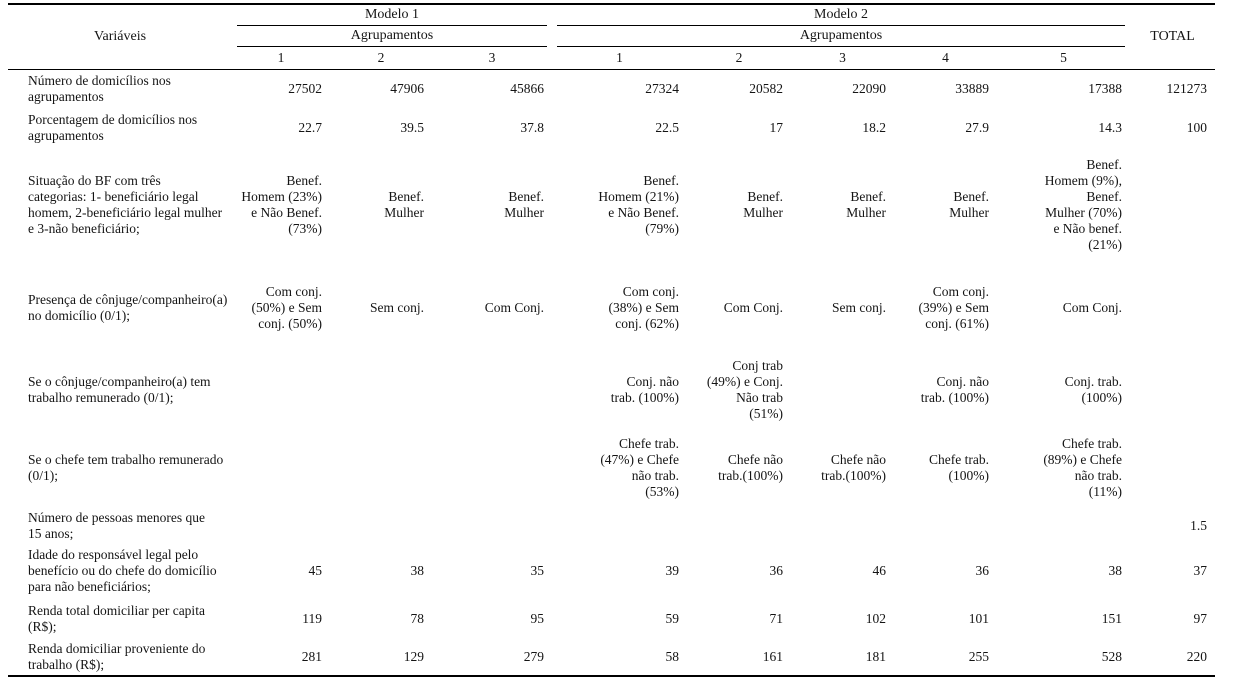  What do you see at coordinates (120, 88) in the screenshot?
I see `row-label: Número de domicílios nos agrupamentos` at bounding box center [120, 88].